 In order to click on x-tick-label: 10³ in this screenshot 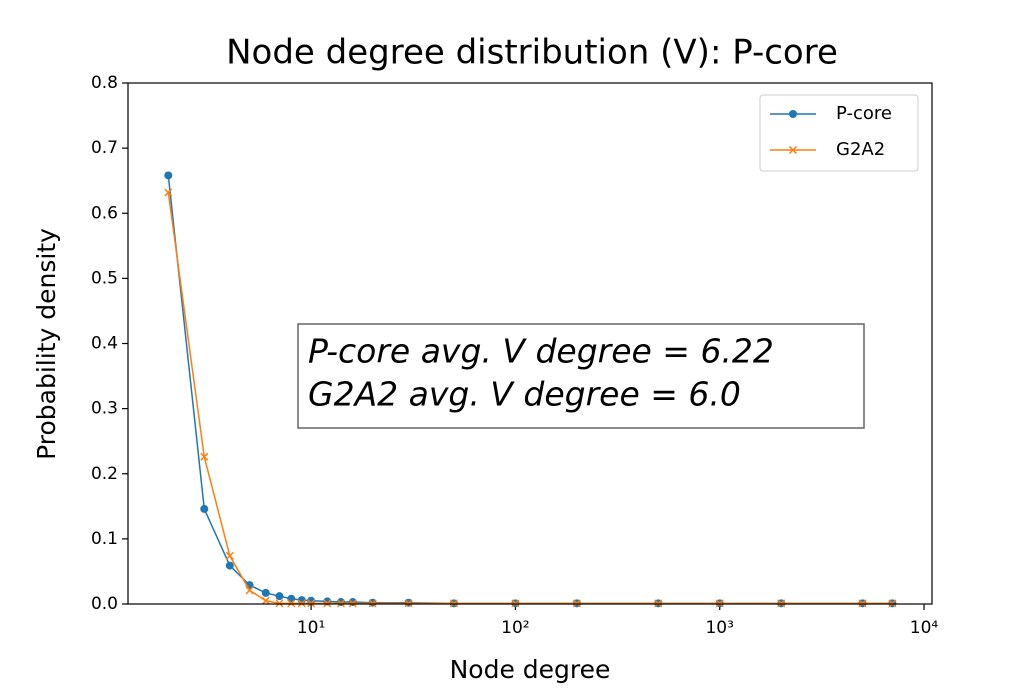, I will do `click(719, 628)`.